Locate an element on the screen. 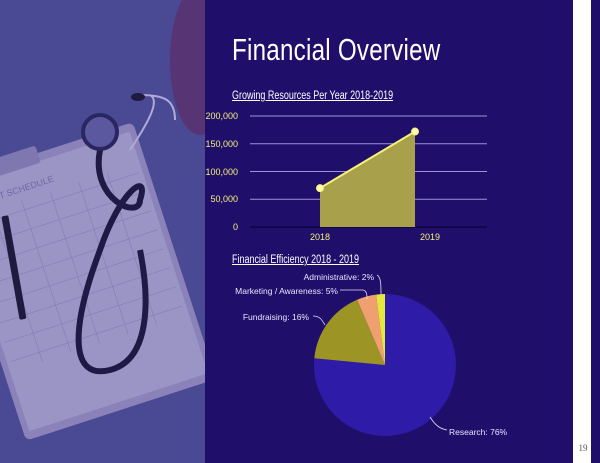 The image size is (600, 463). pie-slice-research is located at coordinates (384, 365).